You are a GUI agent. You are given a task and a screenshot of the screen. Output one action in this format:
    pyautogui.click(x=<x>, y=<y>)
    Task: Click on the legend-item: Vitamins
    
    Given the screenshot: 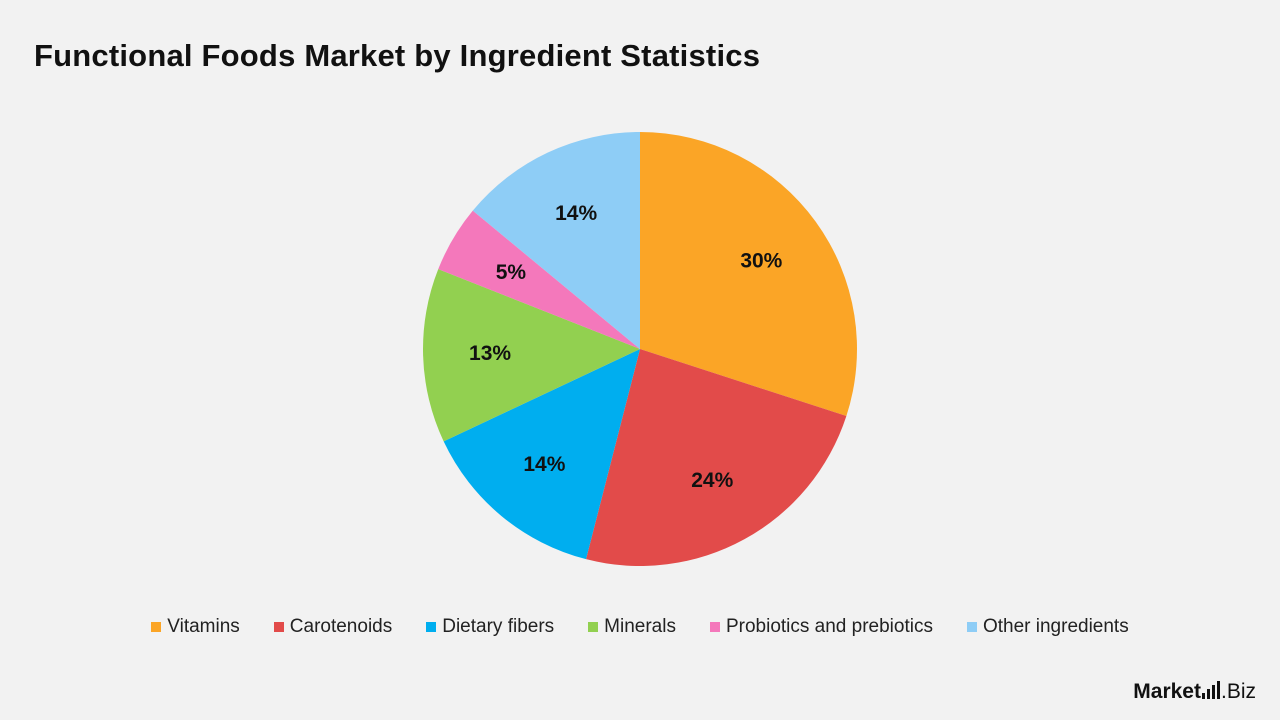 What is the action you would take?
    pyautogui.click(x=195, y=627)
    